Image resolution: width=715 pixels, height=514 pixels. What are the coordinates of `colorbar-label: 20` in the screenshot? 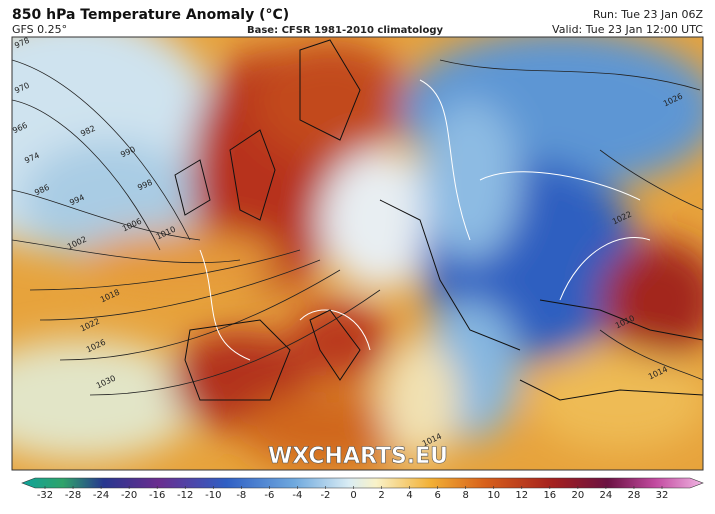 It's located at (577, 495).